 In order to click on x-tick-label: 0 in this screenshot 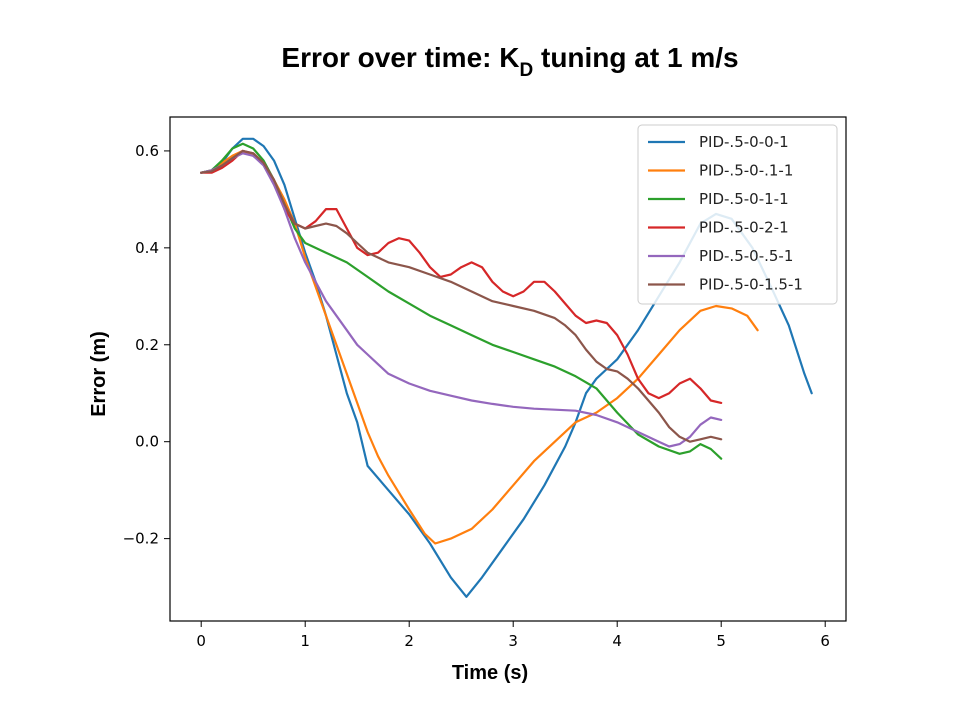, I will do `click(201, 641)`.